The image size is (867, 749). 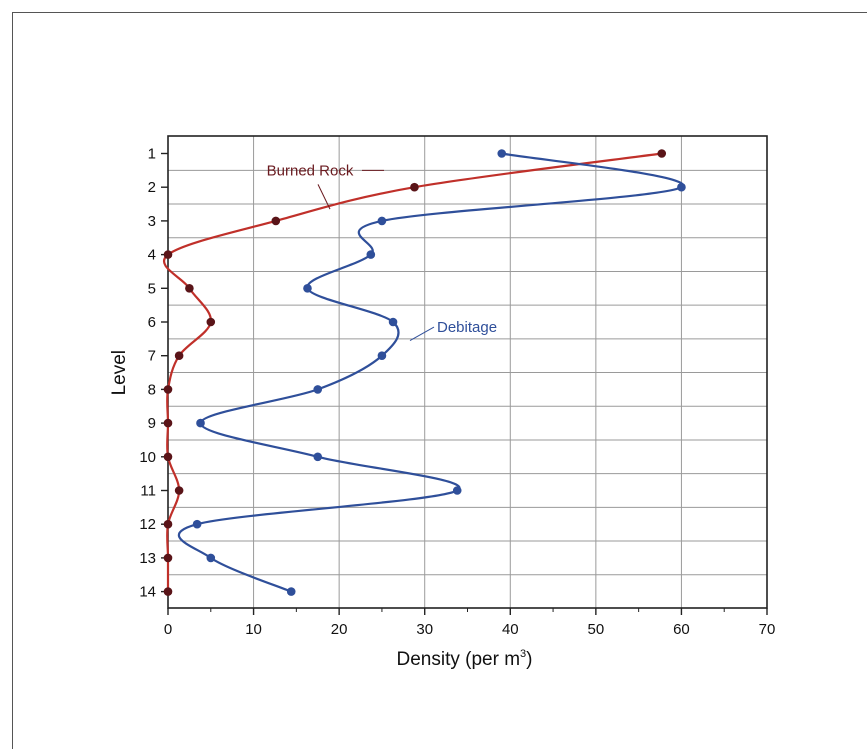 I want to click on burned-rock-label: Burned Rock, so click(x=310, y=170).